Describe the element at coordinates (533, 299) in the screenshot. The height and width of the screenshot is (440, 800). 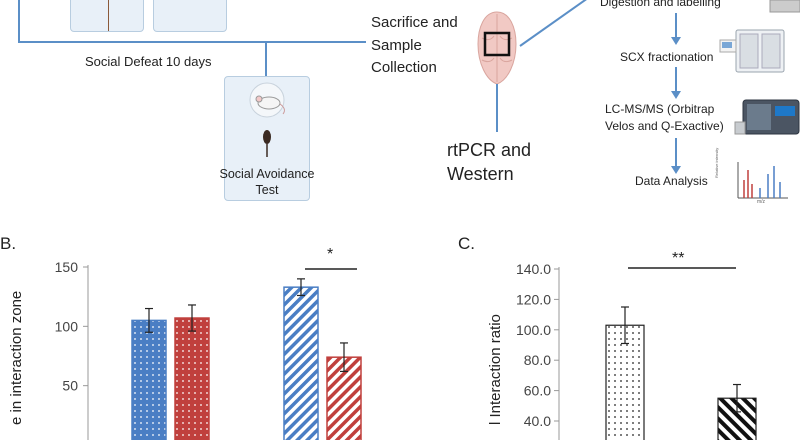
I see `y-tick-label: 120.0` at that location.